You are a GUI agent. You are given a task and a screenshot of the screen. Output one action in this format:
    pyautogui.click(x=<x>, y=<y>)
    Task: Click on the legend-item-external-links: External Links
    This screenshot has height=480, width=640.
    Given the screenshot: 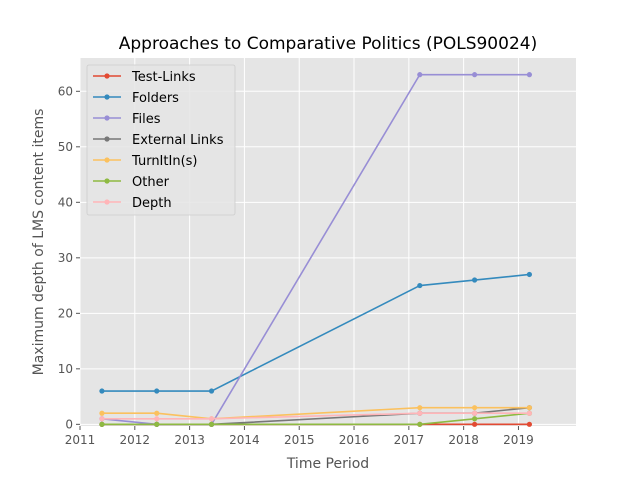 What is the action you would take?
    pyautogui.click(x=158, y=140)
    